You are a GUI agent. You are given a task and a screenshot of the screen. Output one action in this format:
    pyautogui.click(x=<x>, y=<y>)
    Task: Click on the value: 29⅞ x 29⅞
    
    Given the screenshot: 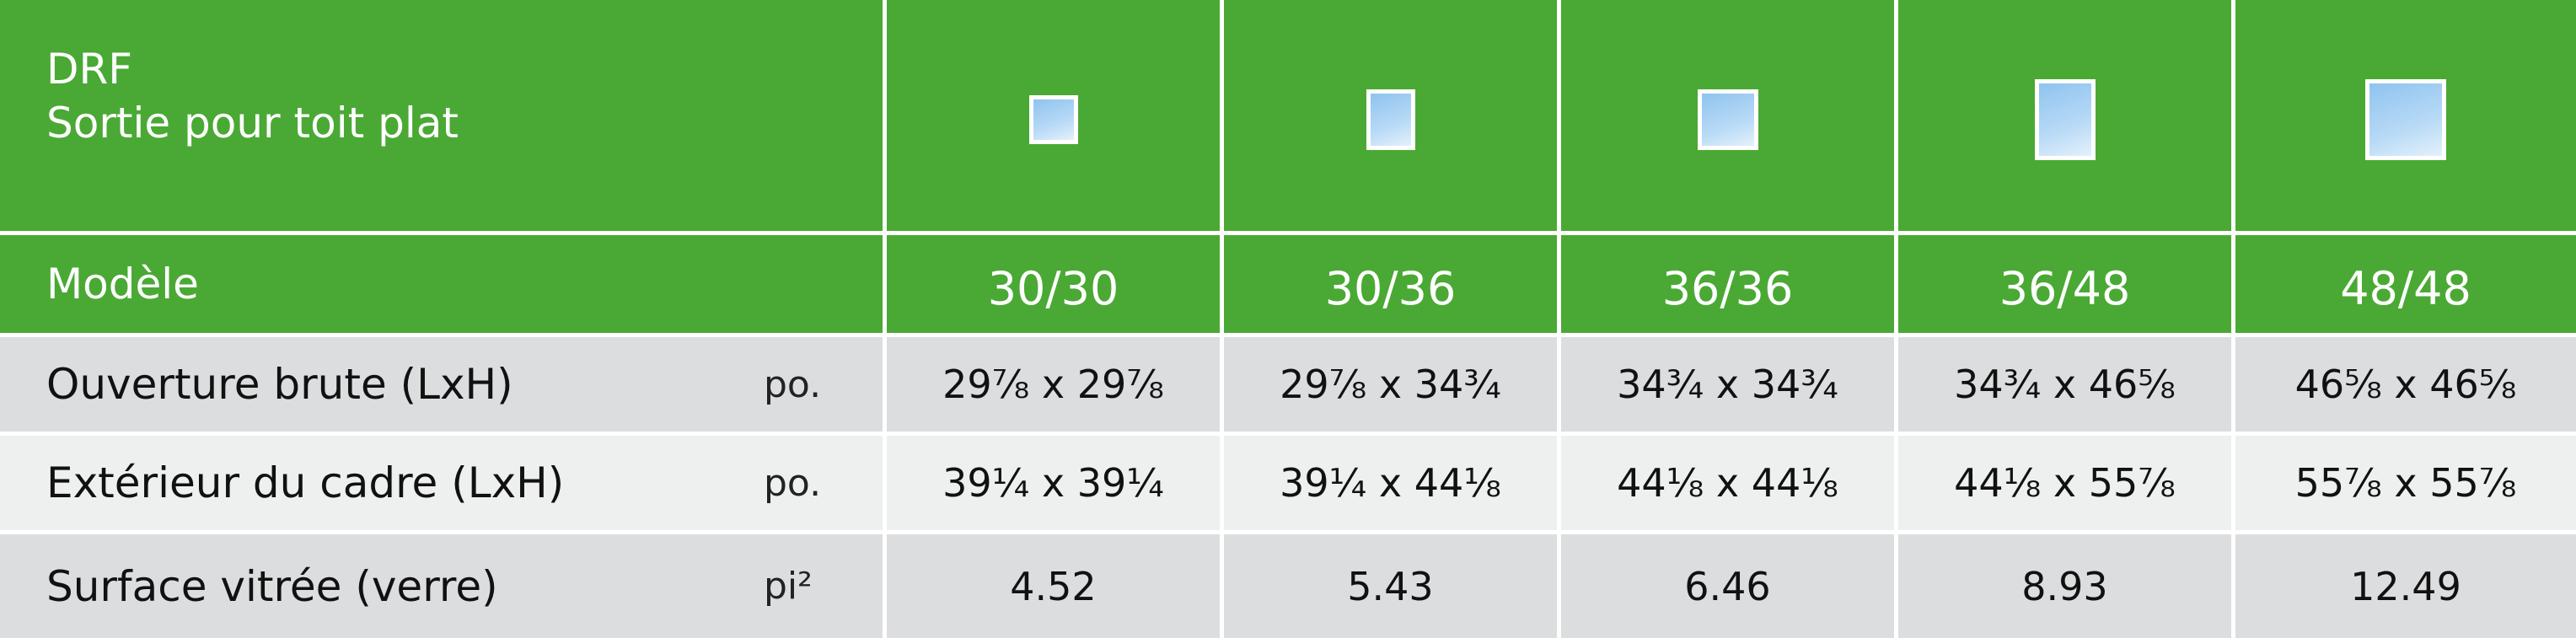 What is the action you would take?
    pyautogui.click(x=1055, y=386)
    